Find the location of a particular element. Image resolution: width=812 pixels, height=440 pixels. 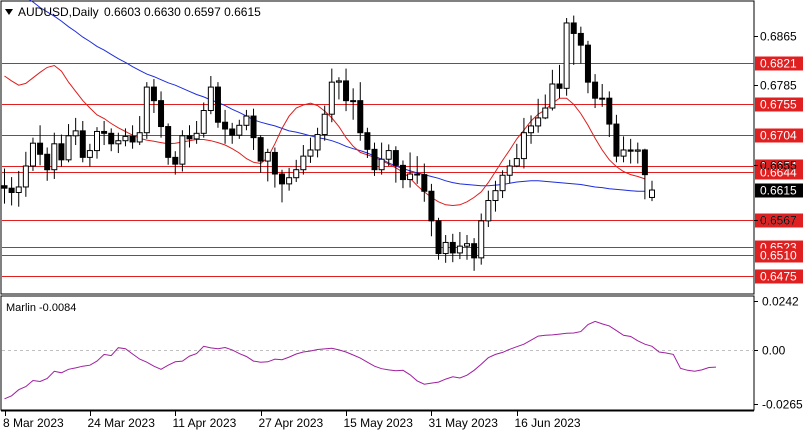

ohlc-readout: 0.6603 0.6630 0.6597 0.6615 is located at coordinates (182, 12).